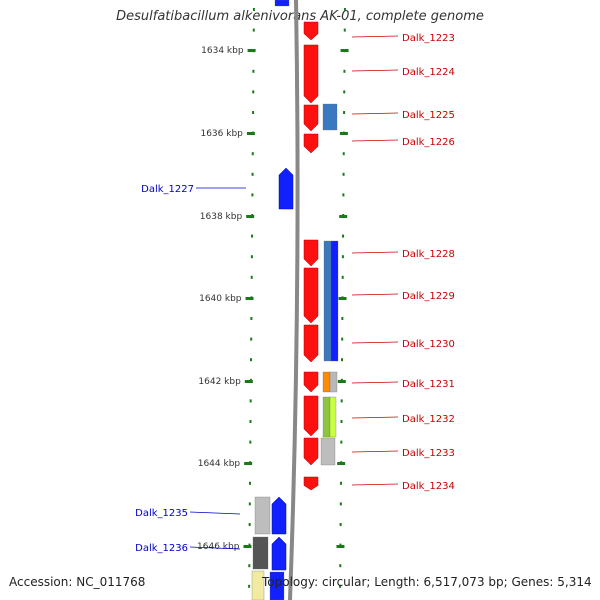 The image size is (600, 600). Describe the element at coordinates (428, 344) in the screenshot. I see `gene-label-dalk-1230: Dalk_1230` at that location.